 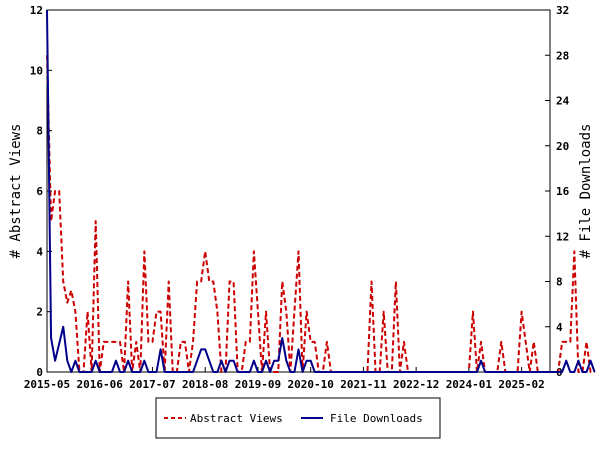 I want to click on x-tick-label: 2021-11, so click(x=363, y=384).